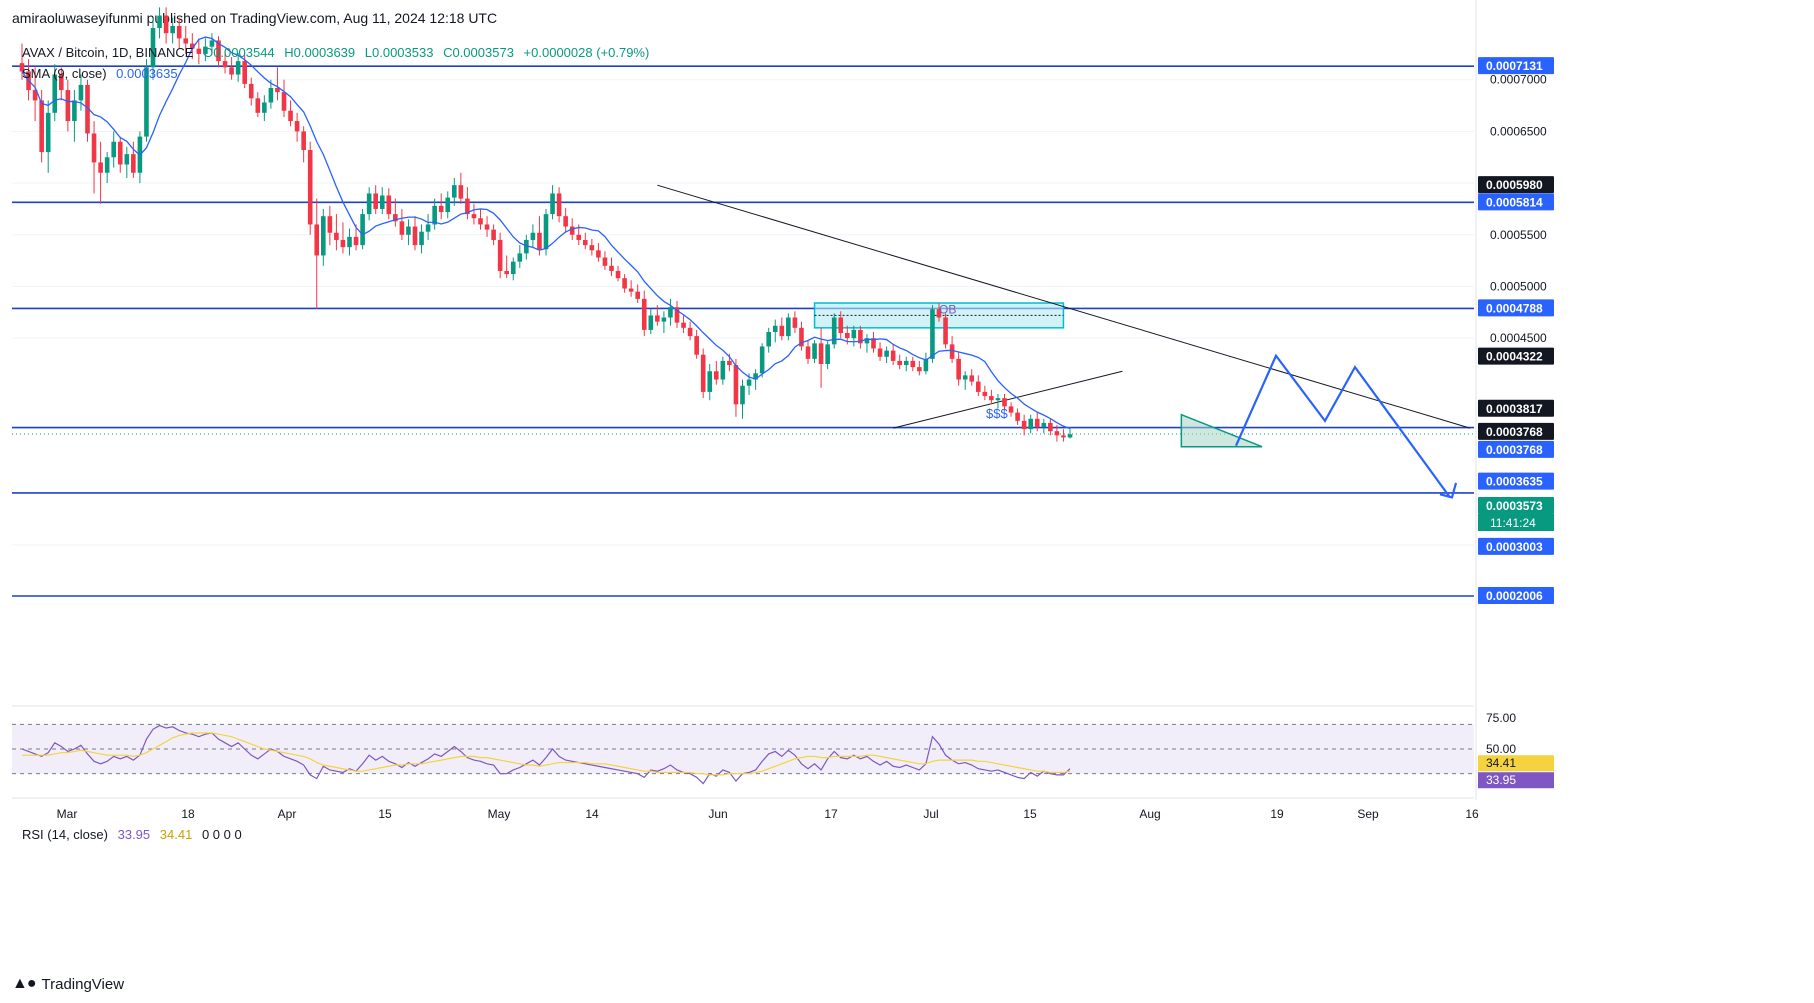 Image resolution: width=1814 pixels, height=1003 pixels. What do you see at coordinates (499, 814) in the screenshot?
I see `time-tick-label: May` at bounding box center [499, 814].